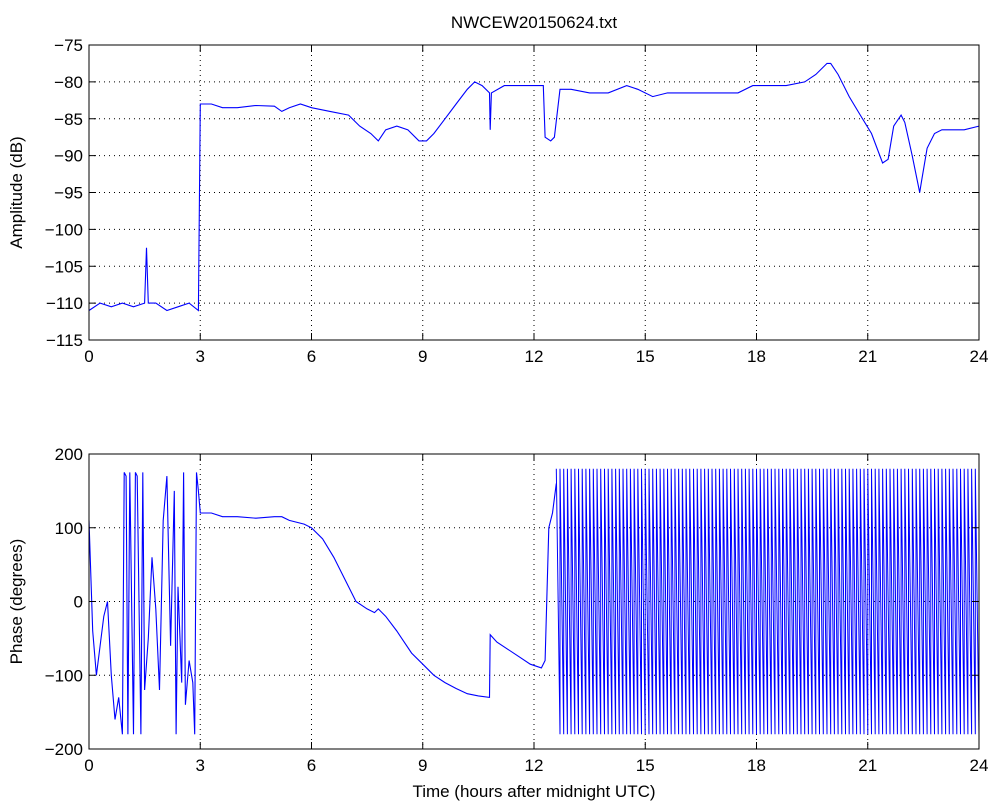 This screenshot has height=806, width=998. Describe the element at coordinates (533, 791) in the screenshot. I see `phase-x-axis-label: Time (hours after midnight UTC)` at that location.